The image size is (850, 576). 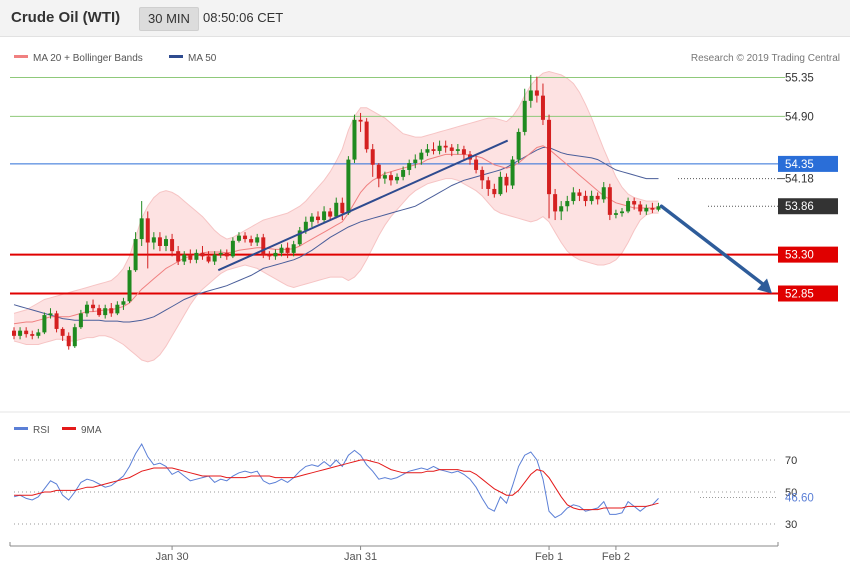 I want to click on timeframe-button: 30 MIN, so click(x=169, y=19).